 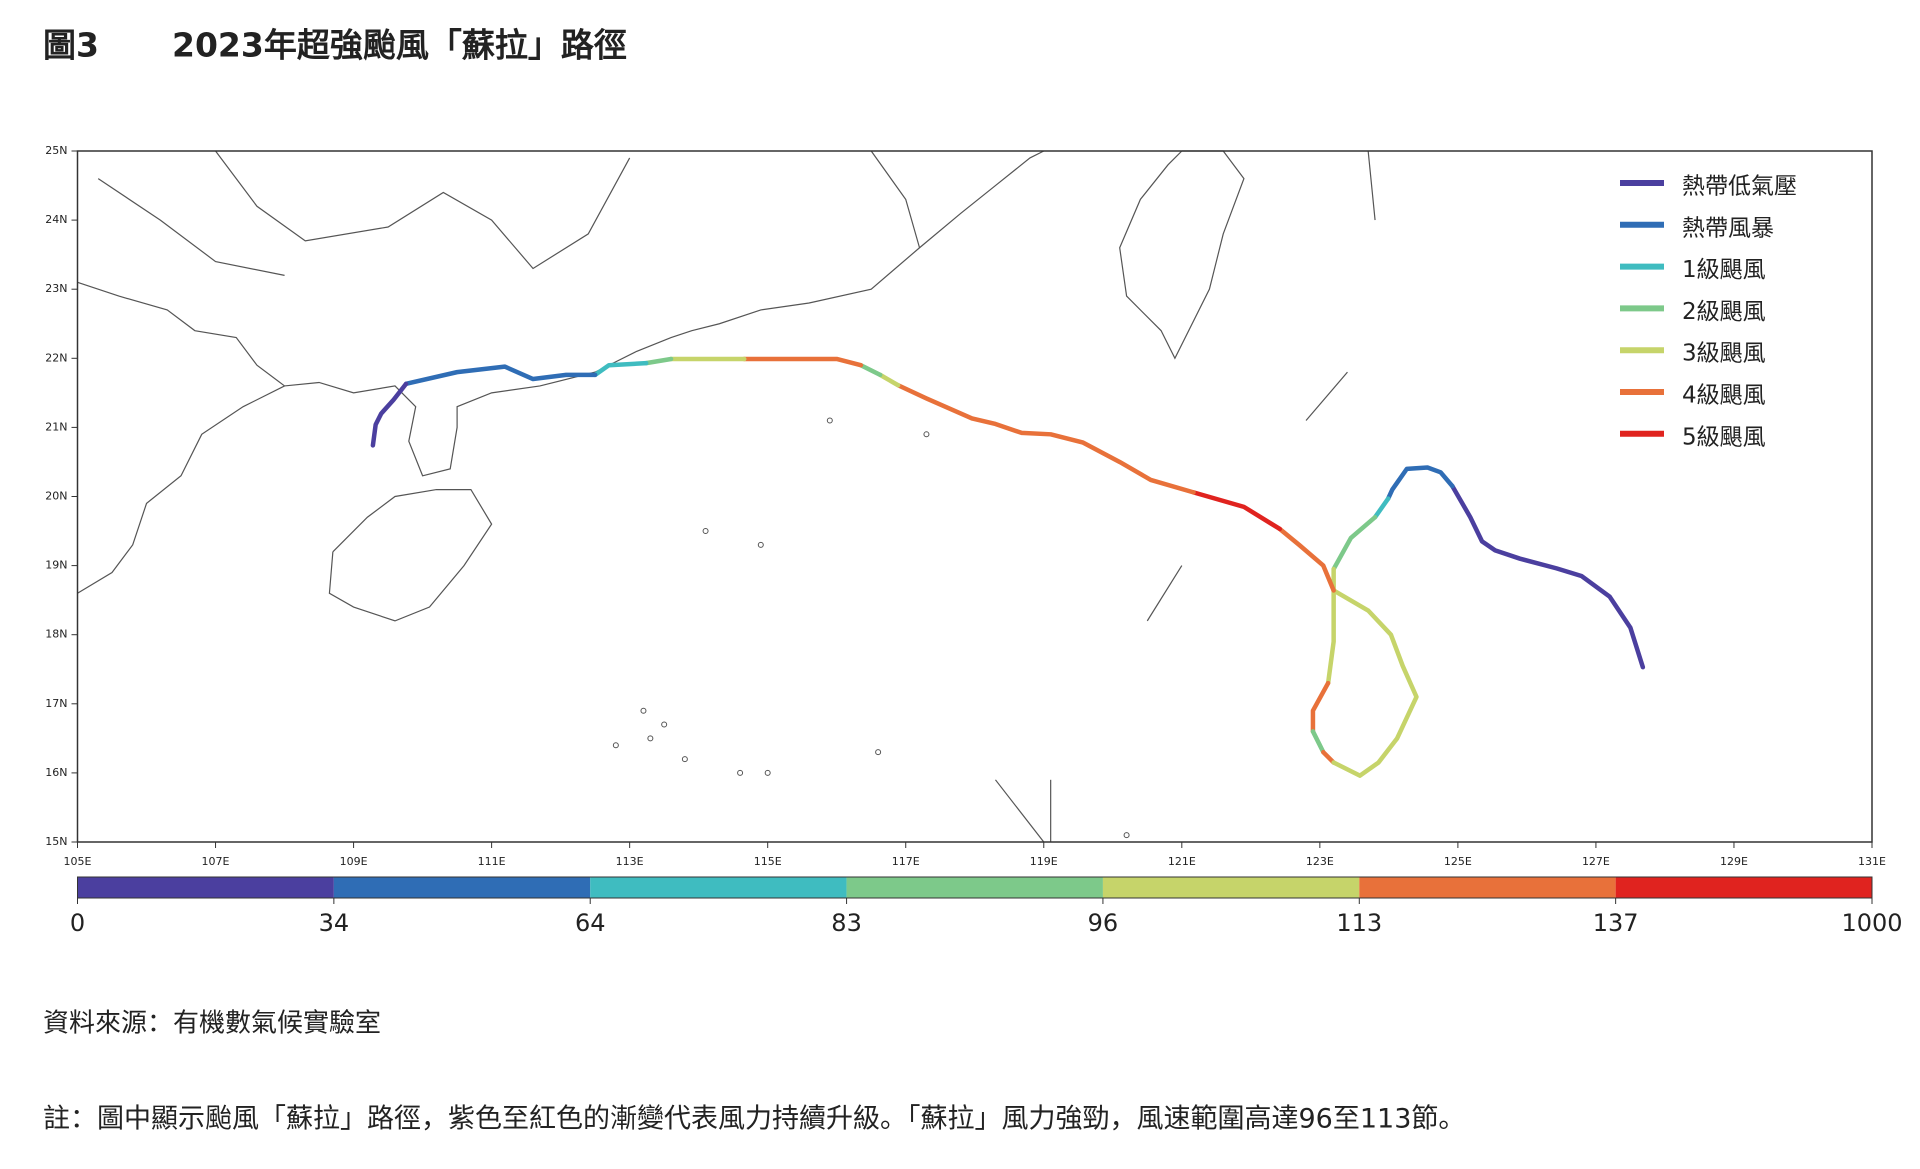 I want to click on y-tick-label: 16N, so click(x=56, y=772).